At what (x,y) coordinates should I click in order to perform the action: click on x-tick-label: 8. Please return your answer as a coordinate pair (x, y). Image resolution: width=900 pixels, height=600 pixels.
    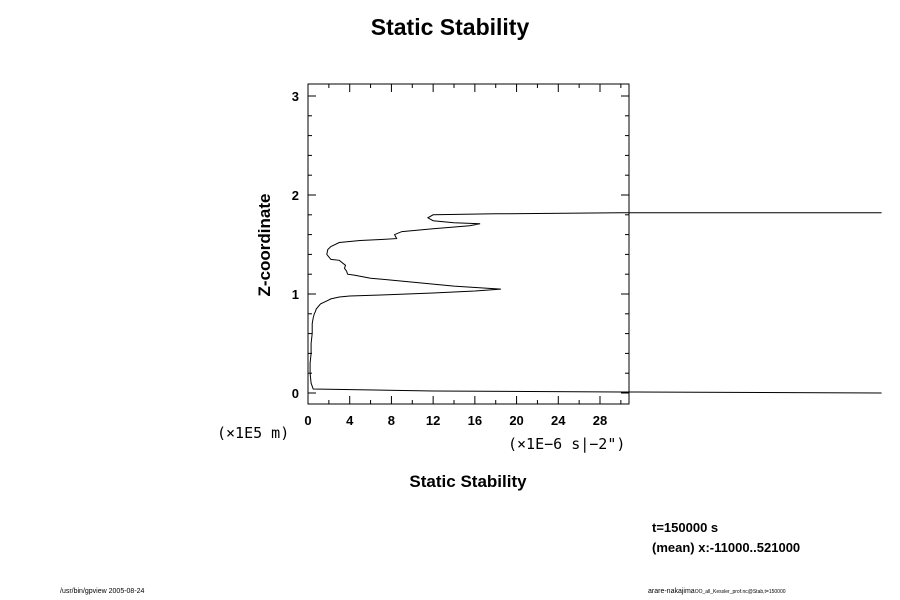
    Looking at the image, I should click on (391, 420).